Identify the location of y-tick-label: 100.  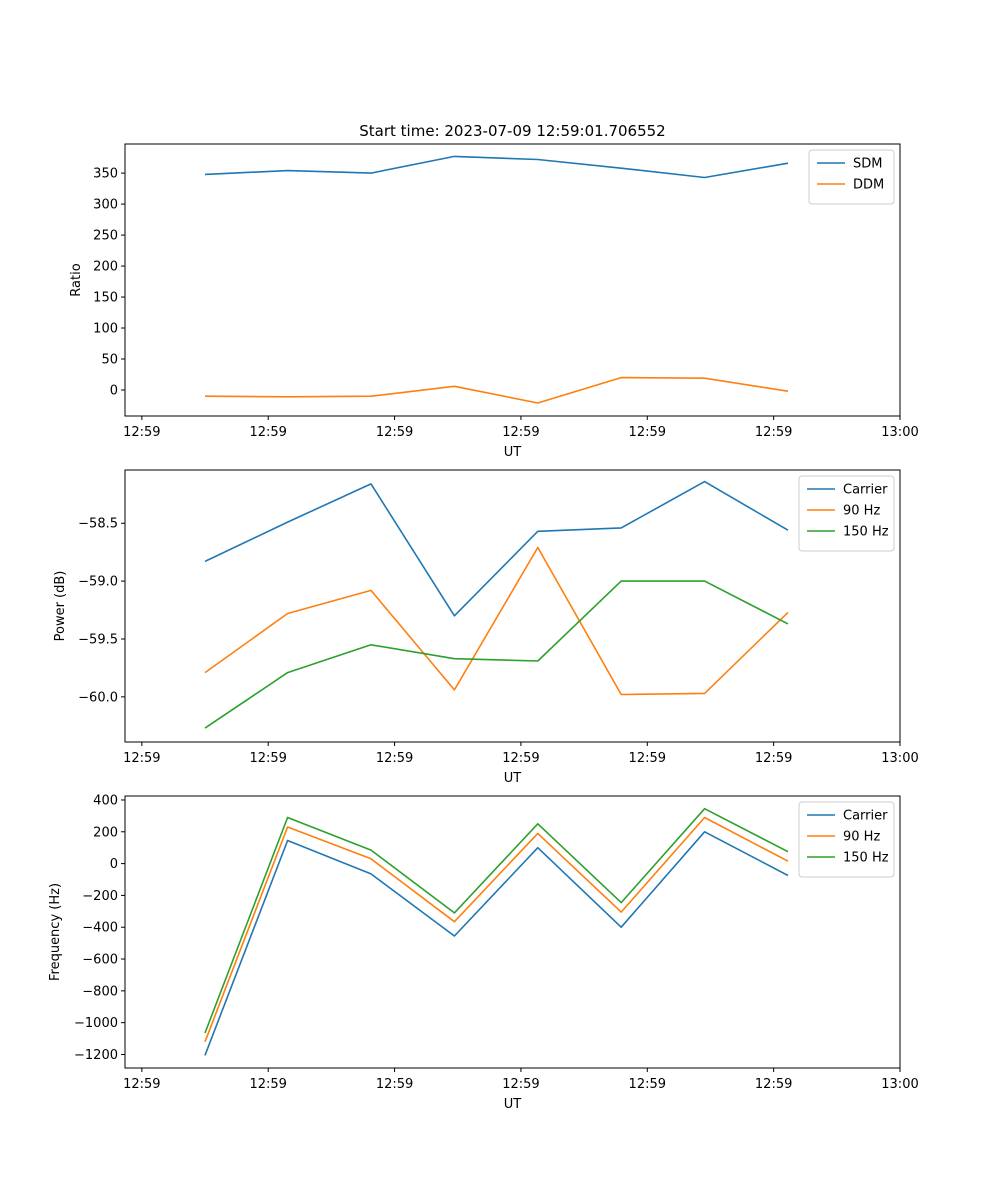
(105, 329).